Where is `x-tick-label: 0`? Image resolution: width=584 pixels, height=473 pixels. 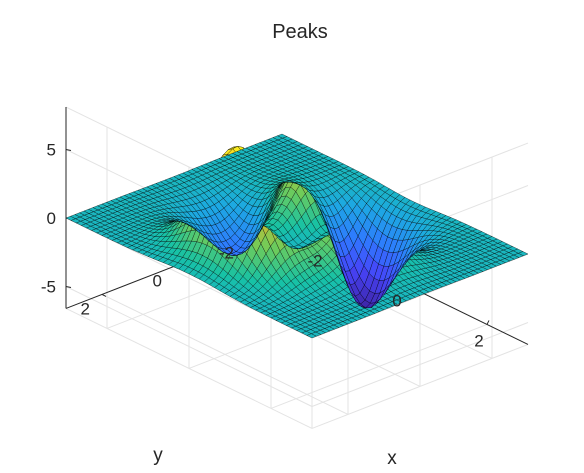 x-tick-label: 0 is located at coordinates (396, 300).